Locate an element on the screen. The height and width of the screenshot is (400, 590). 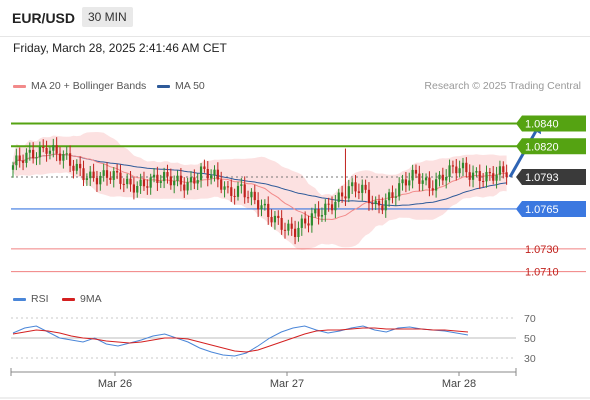
ma50-swatch is located at coordinates (163, 86).